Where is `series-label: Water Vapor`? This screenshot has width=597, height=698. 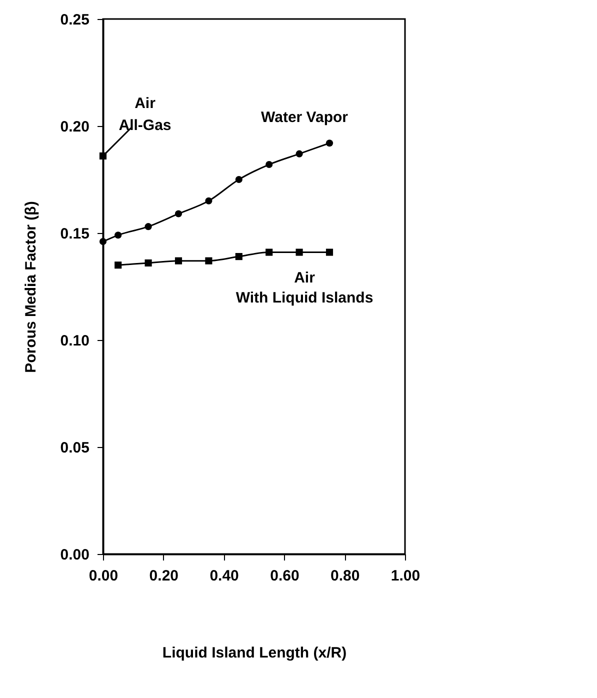 series-label: Water Vapor is located at coordinates (304, 117).